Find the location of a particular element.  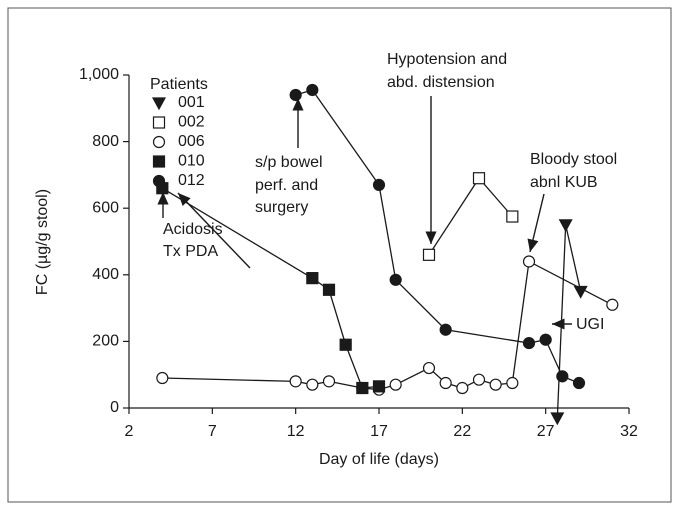

legend-label: 006 is located at coordinates (191, 141).